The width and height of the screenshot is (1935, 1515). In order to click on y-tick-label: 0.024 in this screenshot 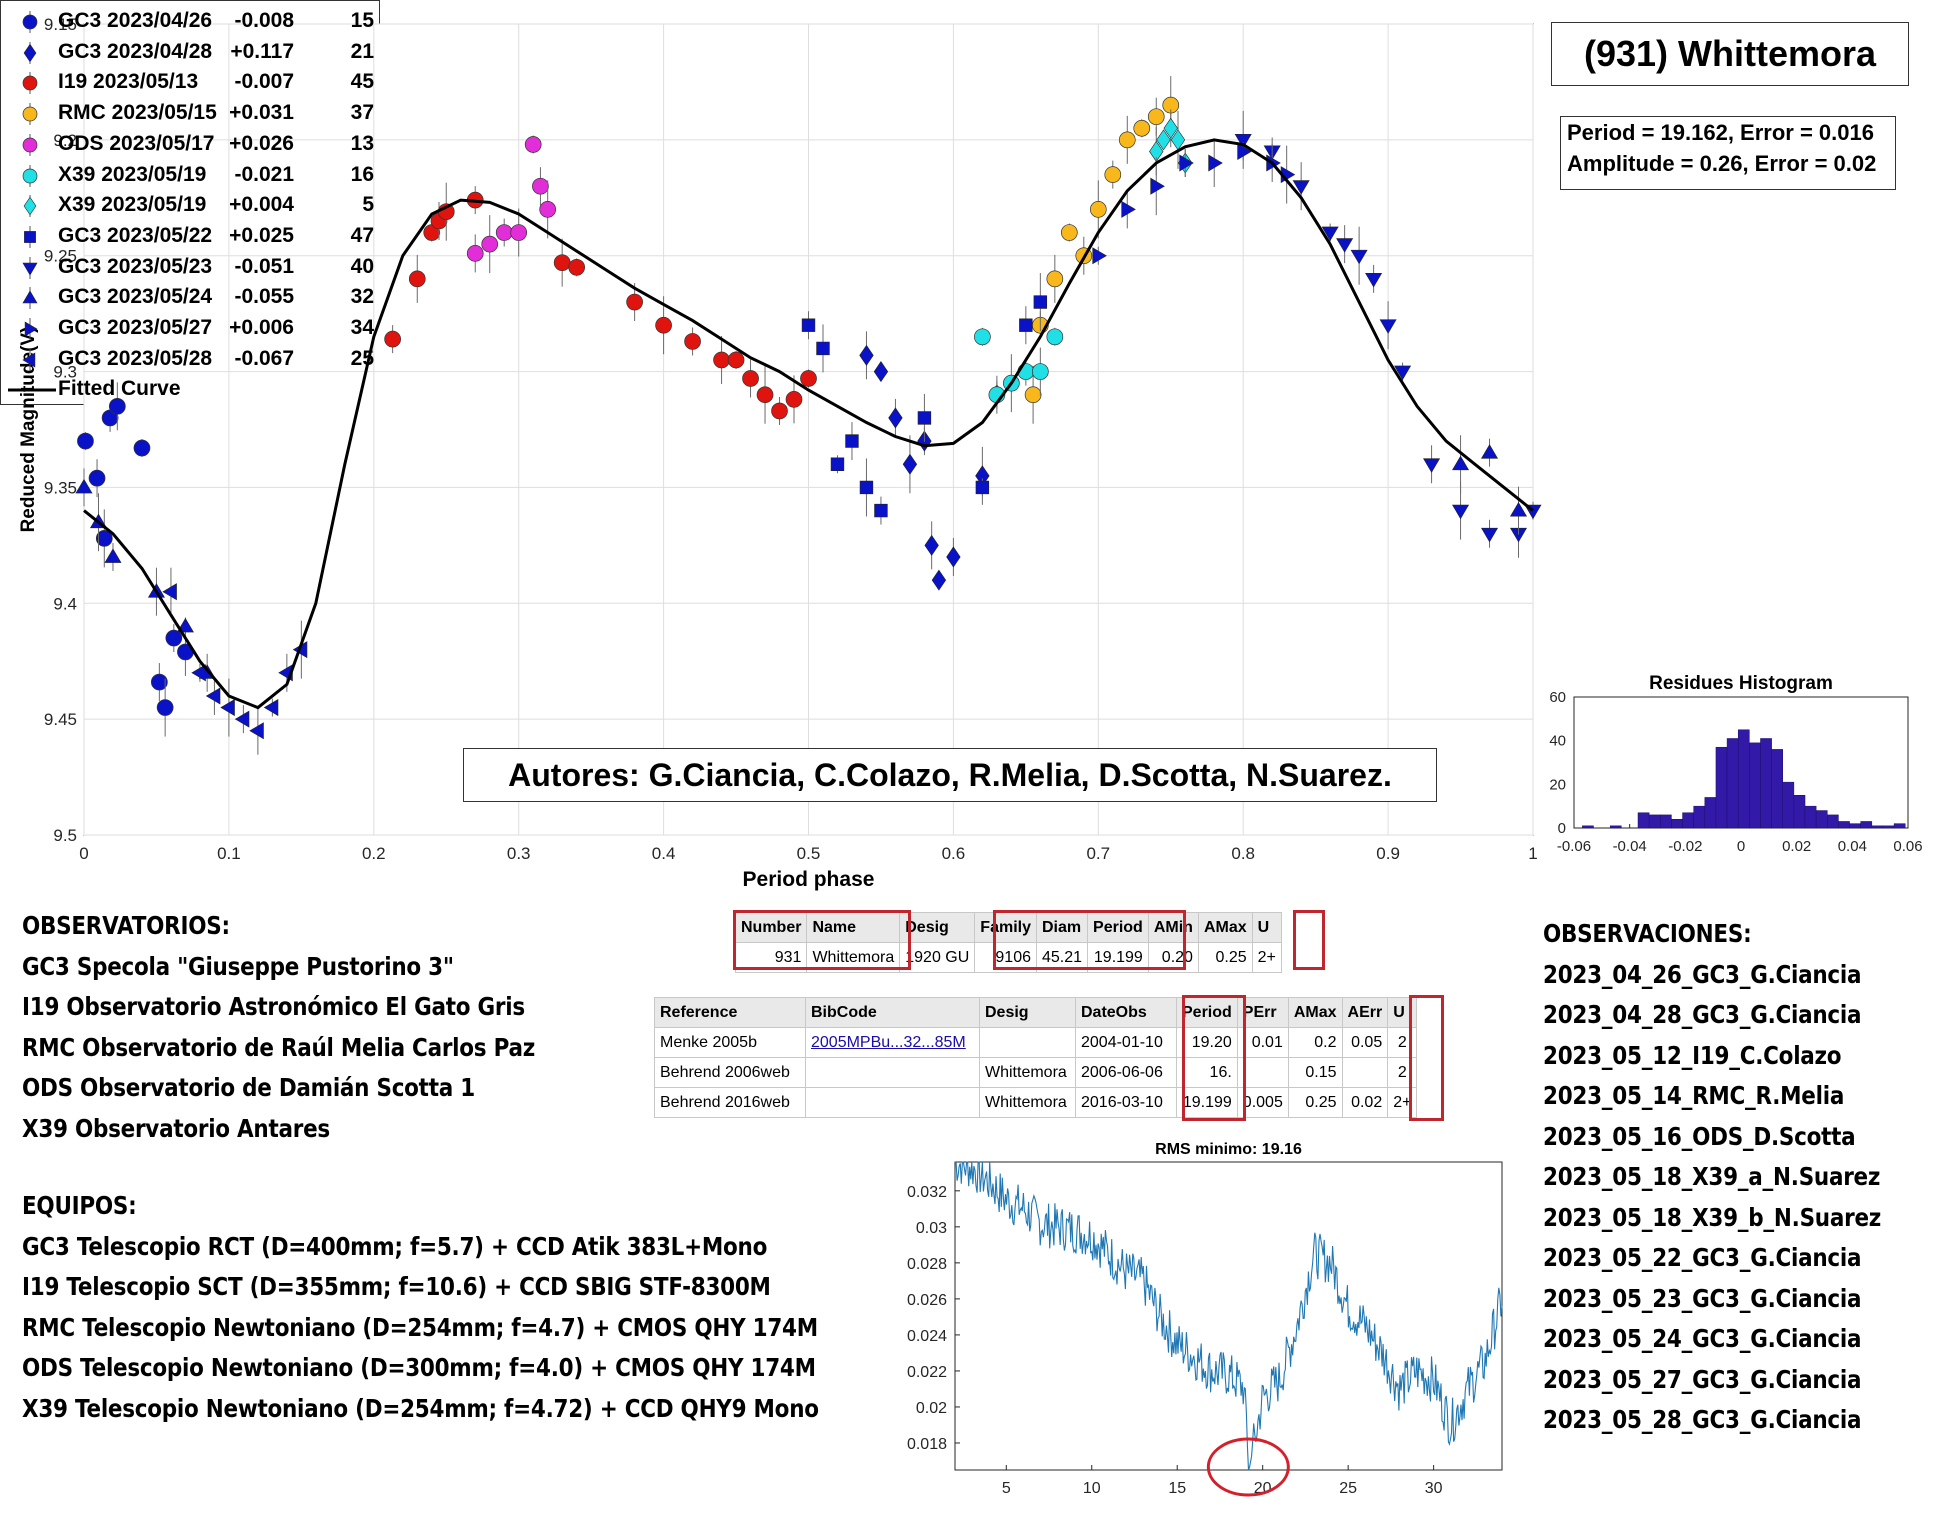, I will do `click(927, 1336)`.